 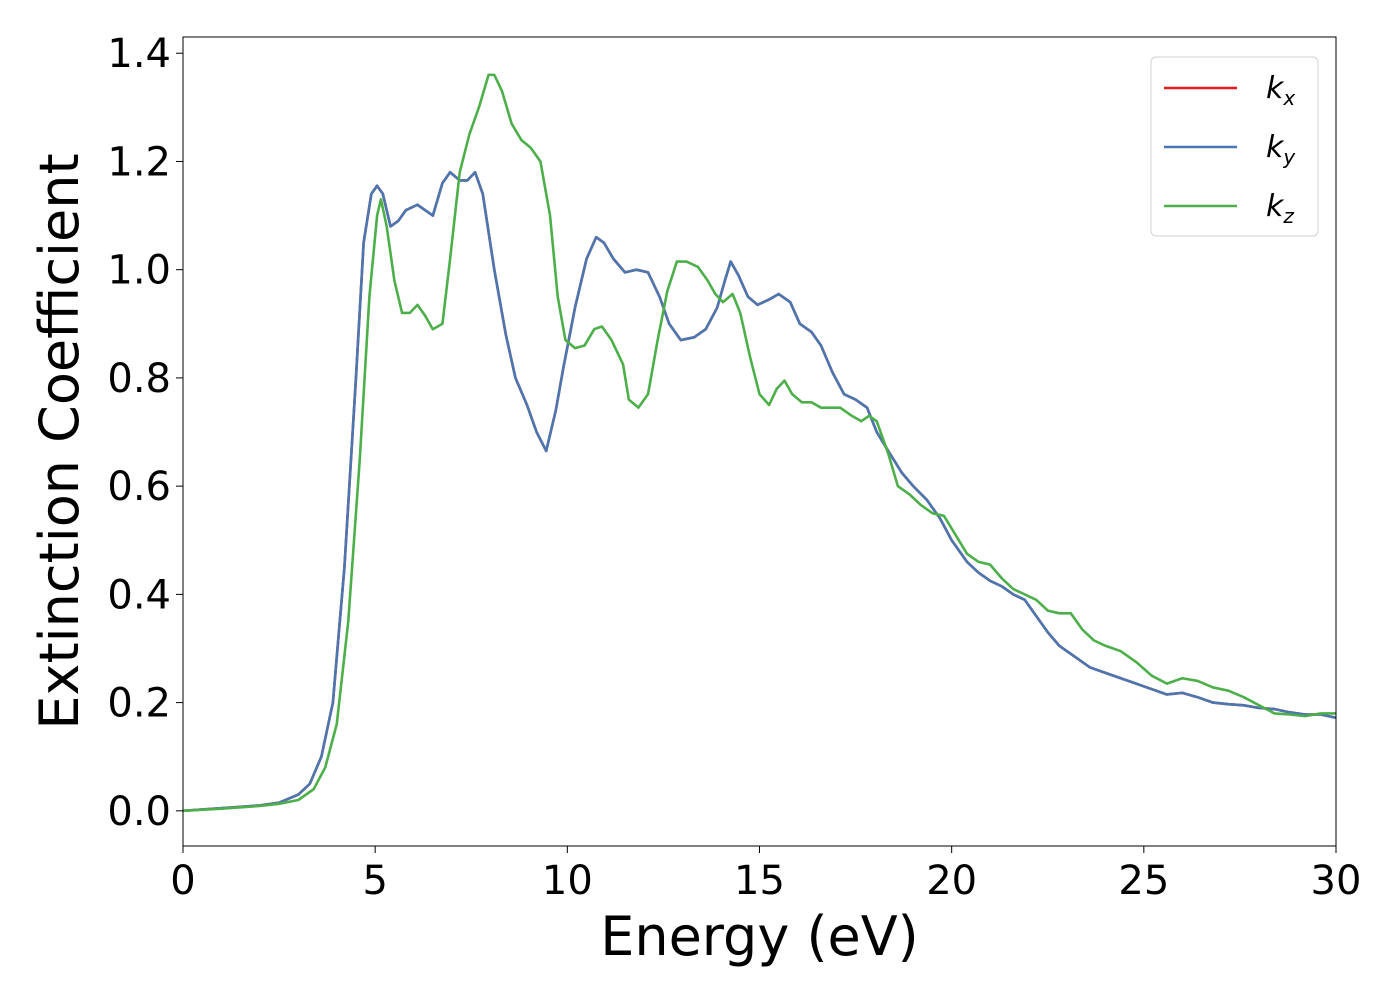 I want to click on legend: kx ky kz, so click(x=1234, y=146).